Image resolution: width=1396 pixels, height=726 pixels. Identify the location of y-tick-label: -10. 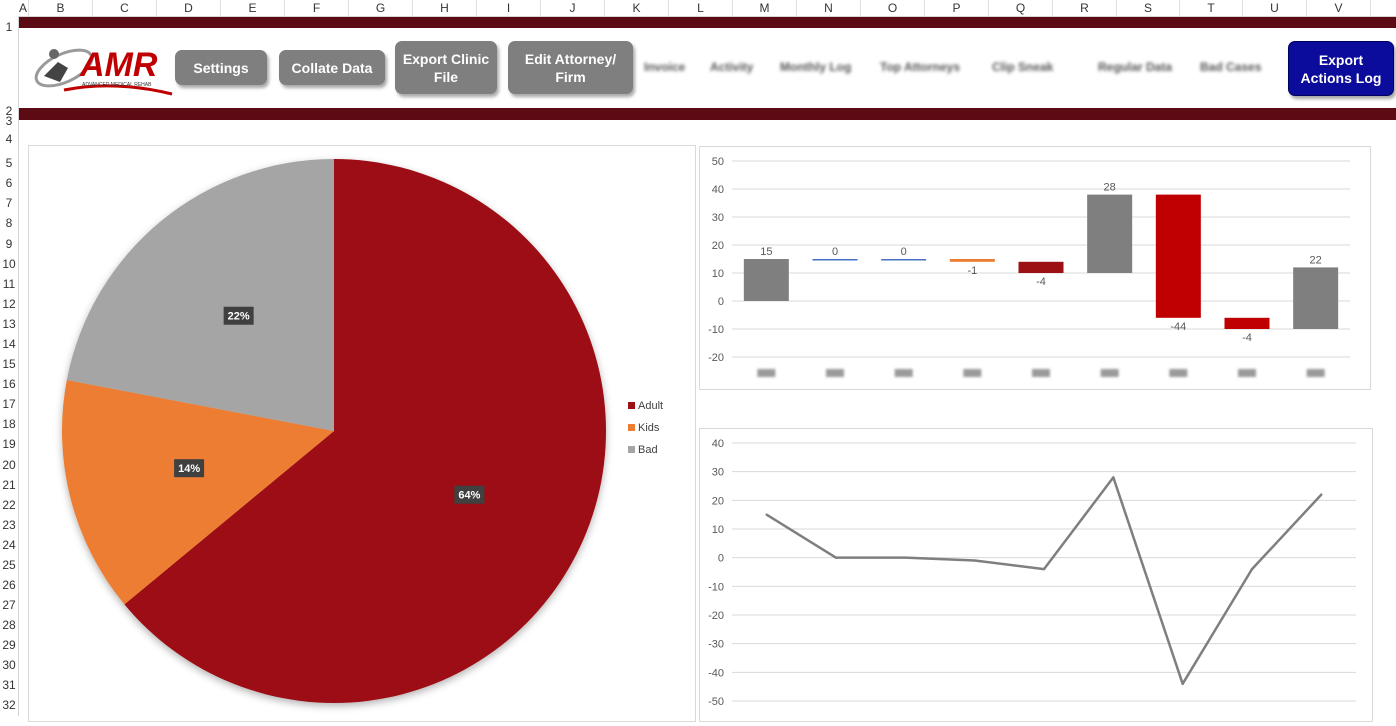
(716, 587).